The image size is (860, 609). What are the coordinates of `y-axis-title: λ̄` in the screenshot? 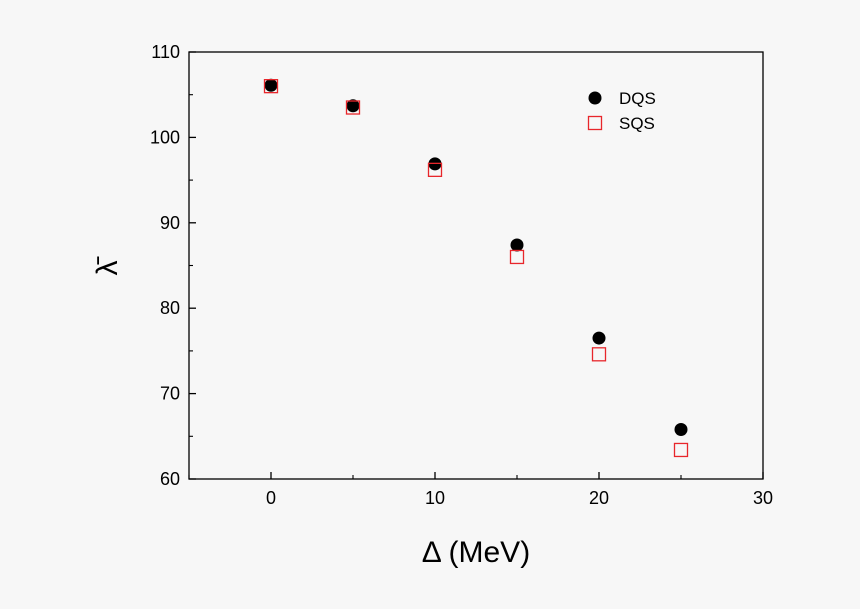 It's located at (107, 266).